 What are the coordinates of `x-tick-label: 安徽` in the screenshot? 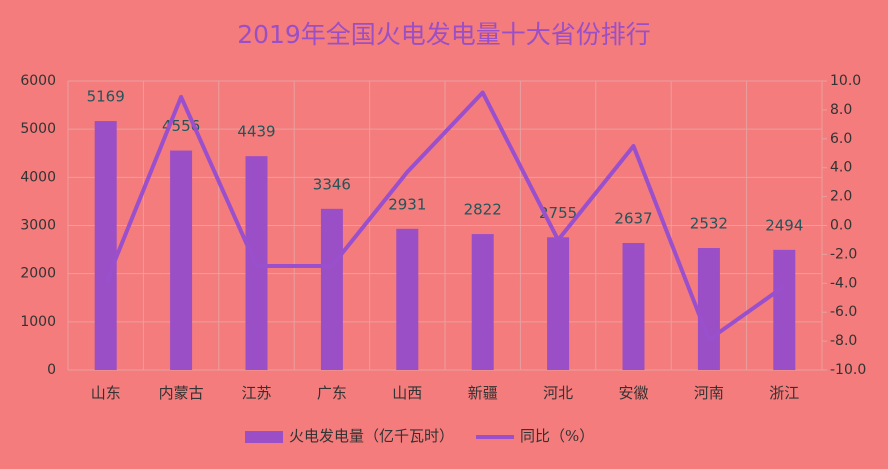 It's located at (633, 393).